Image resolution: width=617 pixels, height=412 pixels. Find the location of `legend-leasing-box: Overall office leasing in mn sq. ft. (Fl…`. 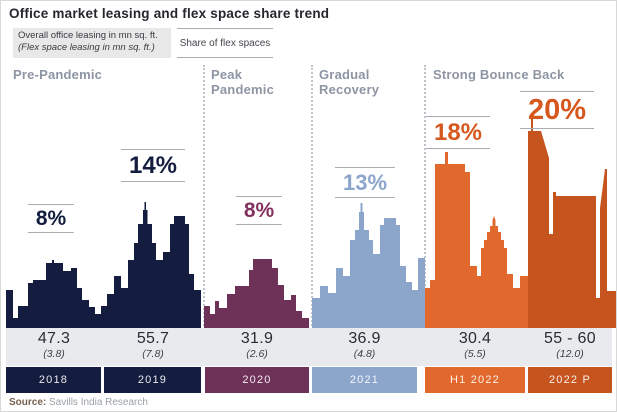

legend-leasing-box: Overall office leasing in mn sq. ft. (Fl… is located at coordinates (92, 43).